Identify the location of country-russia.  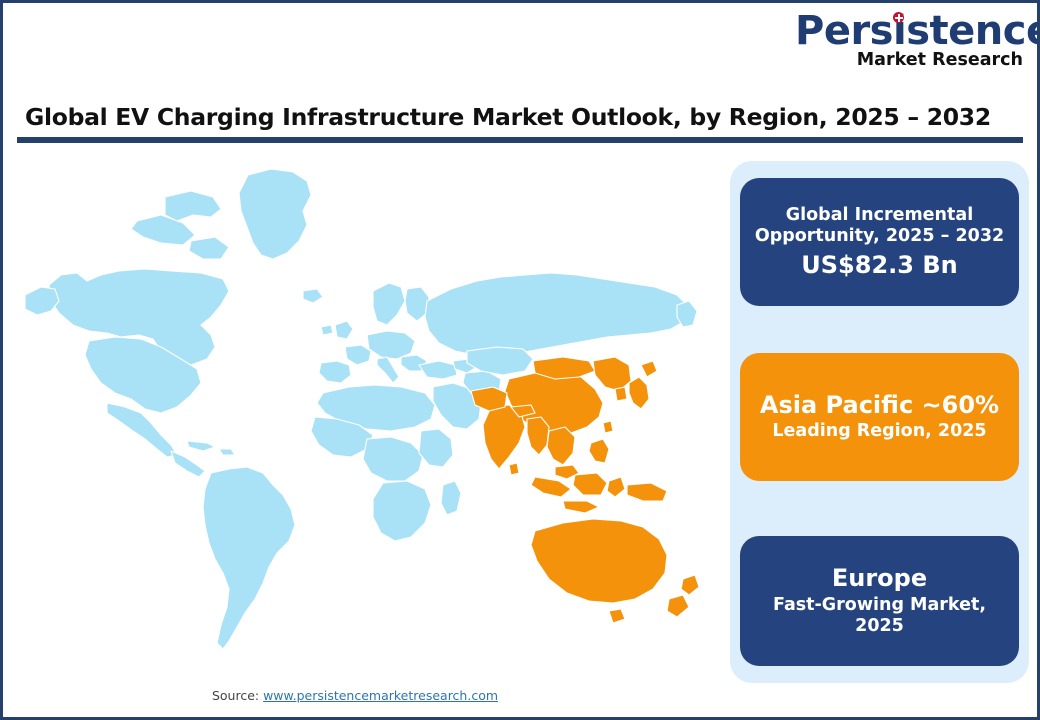
(557, 314).